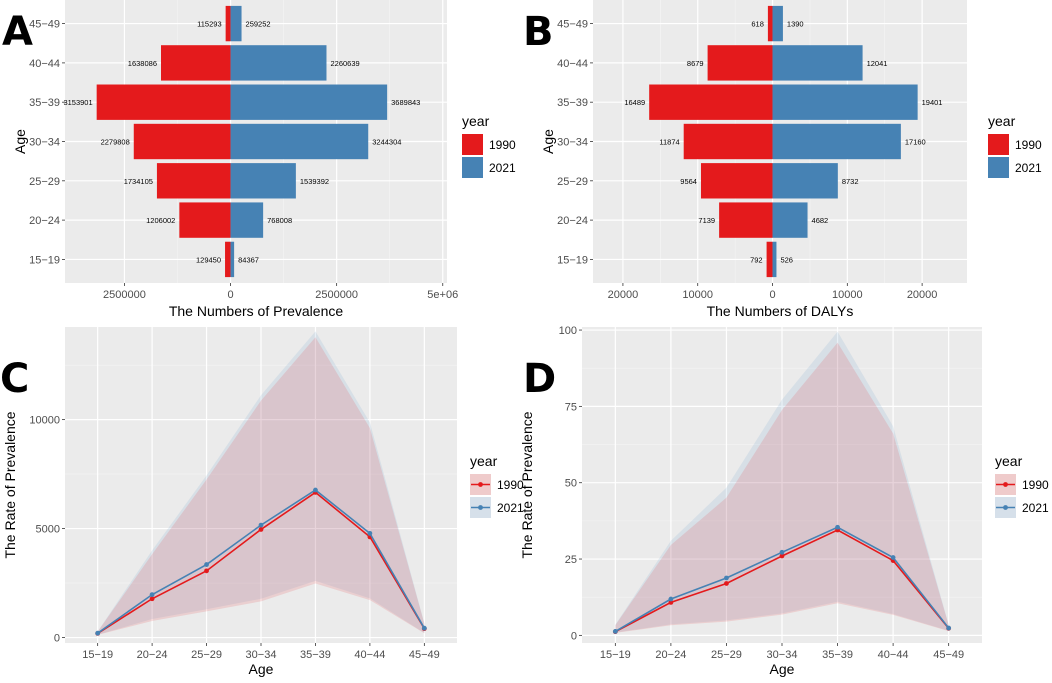  Describe the element at coordinates (1035, 485) in the screenshot. I see `legend-label-1990: 1990` at that location.